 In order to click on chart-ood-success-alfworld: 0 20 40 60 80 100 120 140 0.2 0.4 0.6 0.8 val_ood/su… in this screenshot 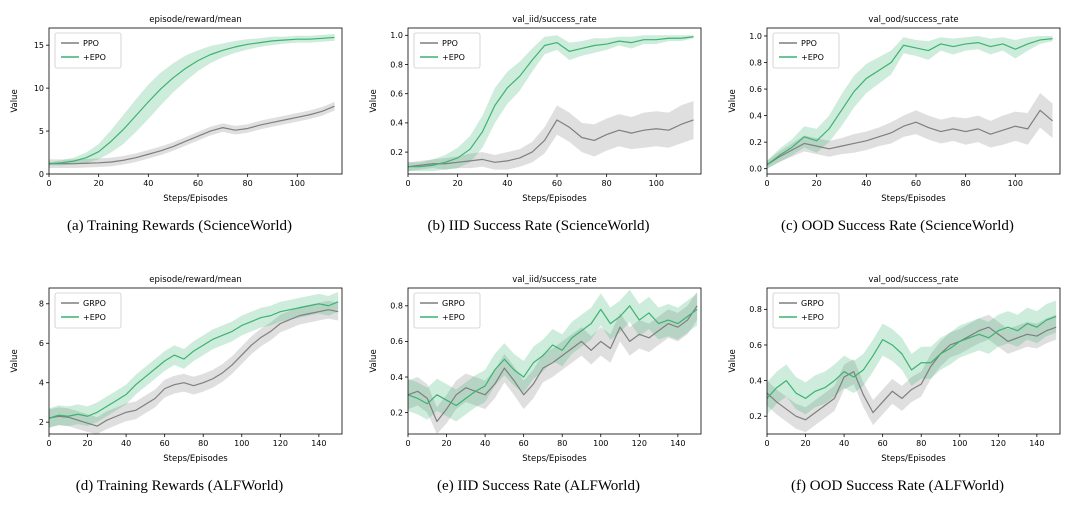, I will do `click(894, 369)`.